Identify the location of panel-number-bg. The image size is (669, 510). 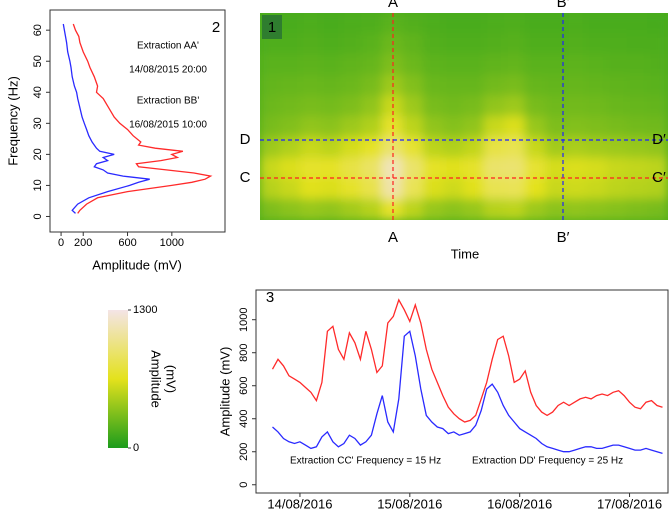
(272, 27).